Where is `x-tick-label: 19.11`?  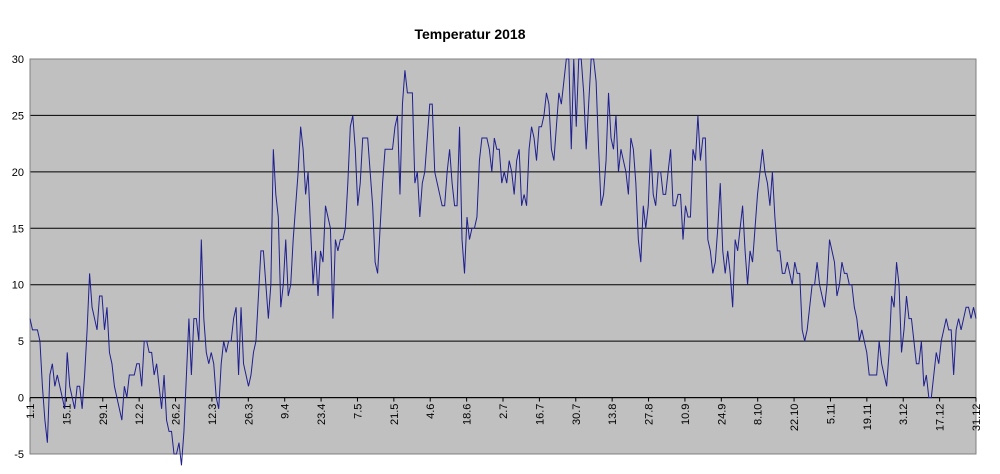
x-tick-label: 19.11 is located at coordinates (868, 417).